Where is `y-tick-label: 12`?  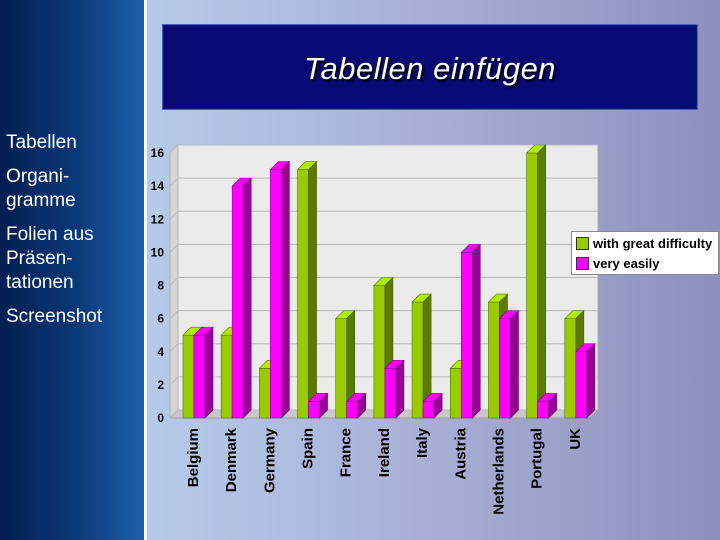
y-tick-label: 12 is located at coordinates (158, 219).